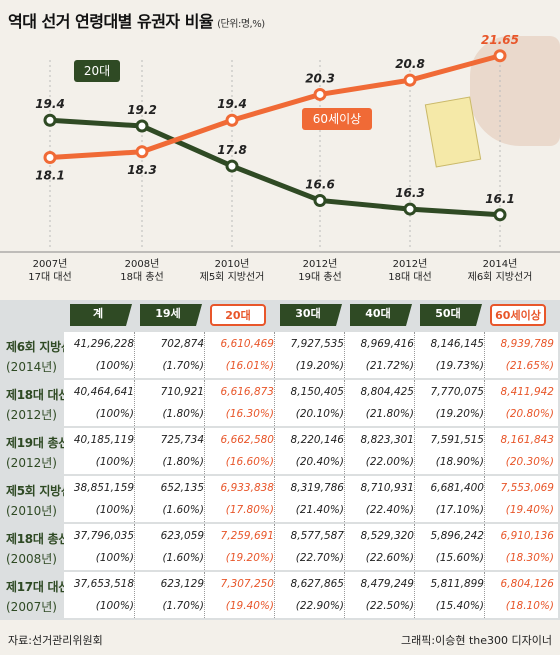 This screenshot has height=655, width=560. I want to click on percent-cell: (18.90%), so click(459, 462).